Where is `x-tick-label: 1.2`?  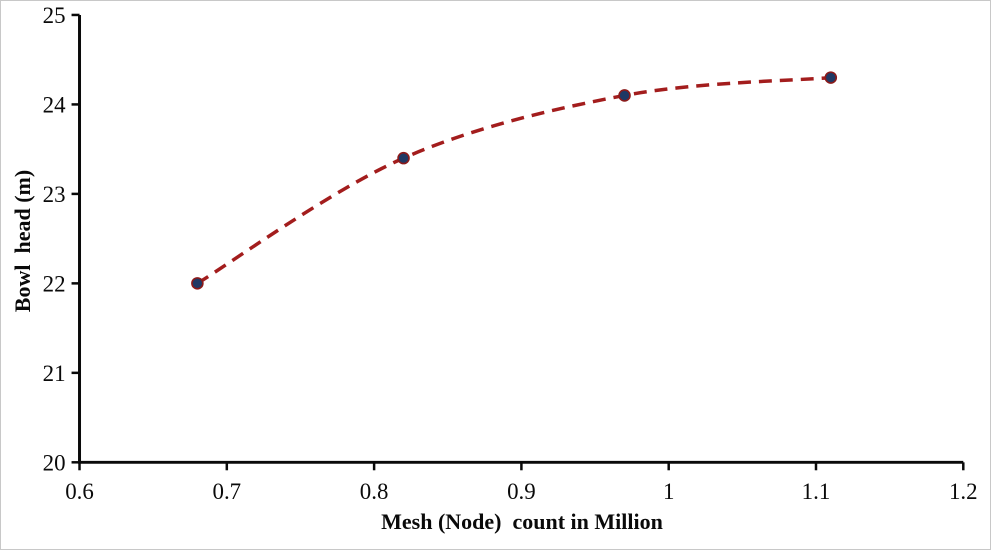 x-tick-label: 1.2 is located at coordinates (963, 491).